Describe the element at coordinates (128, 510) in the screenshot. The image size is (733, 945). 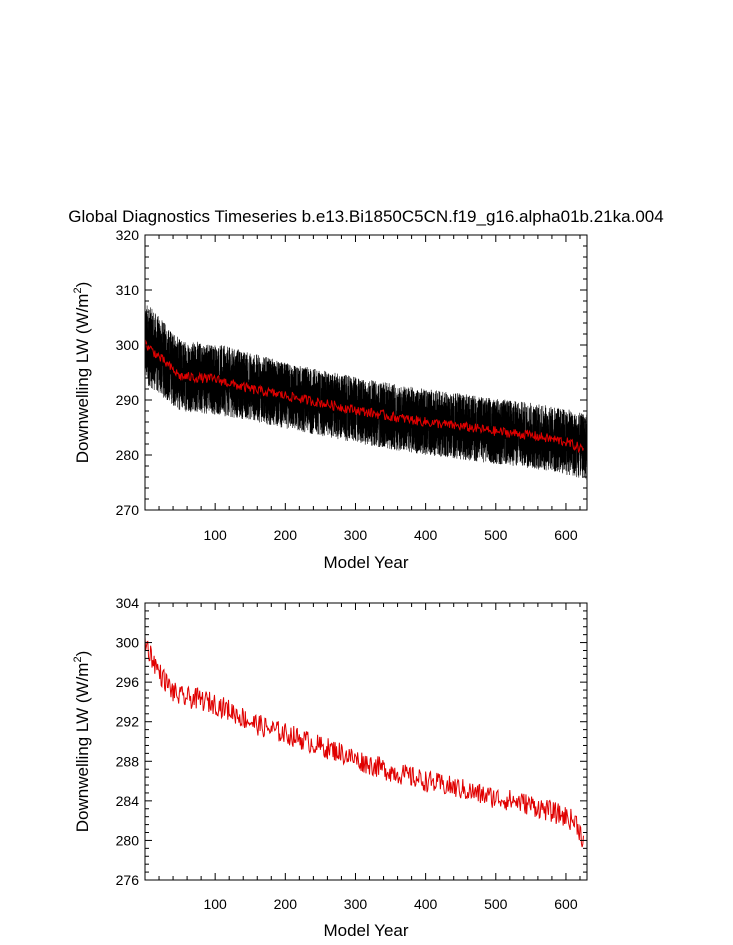
I see `y-tick-label: 270` at that location.